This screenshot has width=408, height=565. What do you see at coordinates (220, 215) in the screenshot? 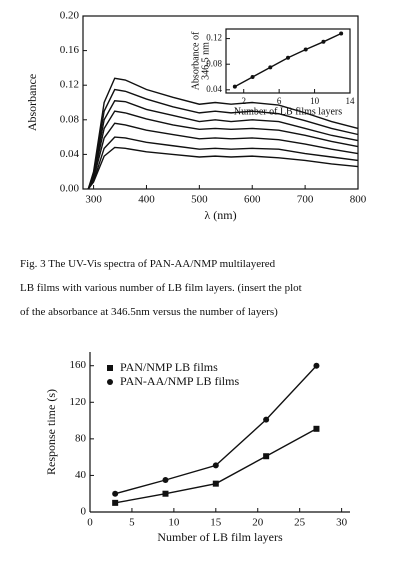
I see `x-axis-label: λ (nm)` at bounding box center [220, 215].